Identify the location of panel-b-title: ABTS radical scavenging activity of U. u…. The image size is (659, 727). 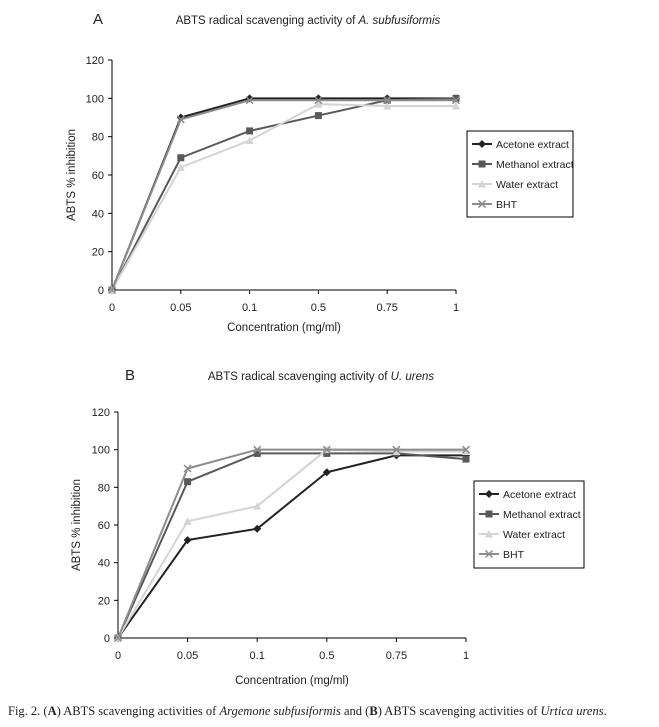
(321, 377).